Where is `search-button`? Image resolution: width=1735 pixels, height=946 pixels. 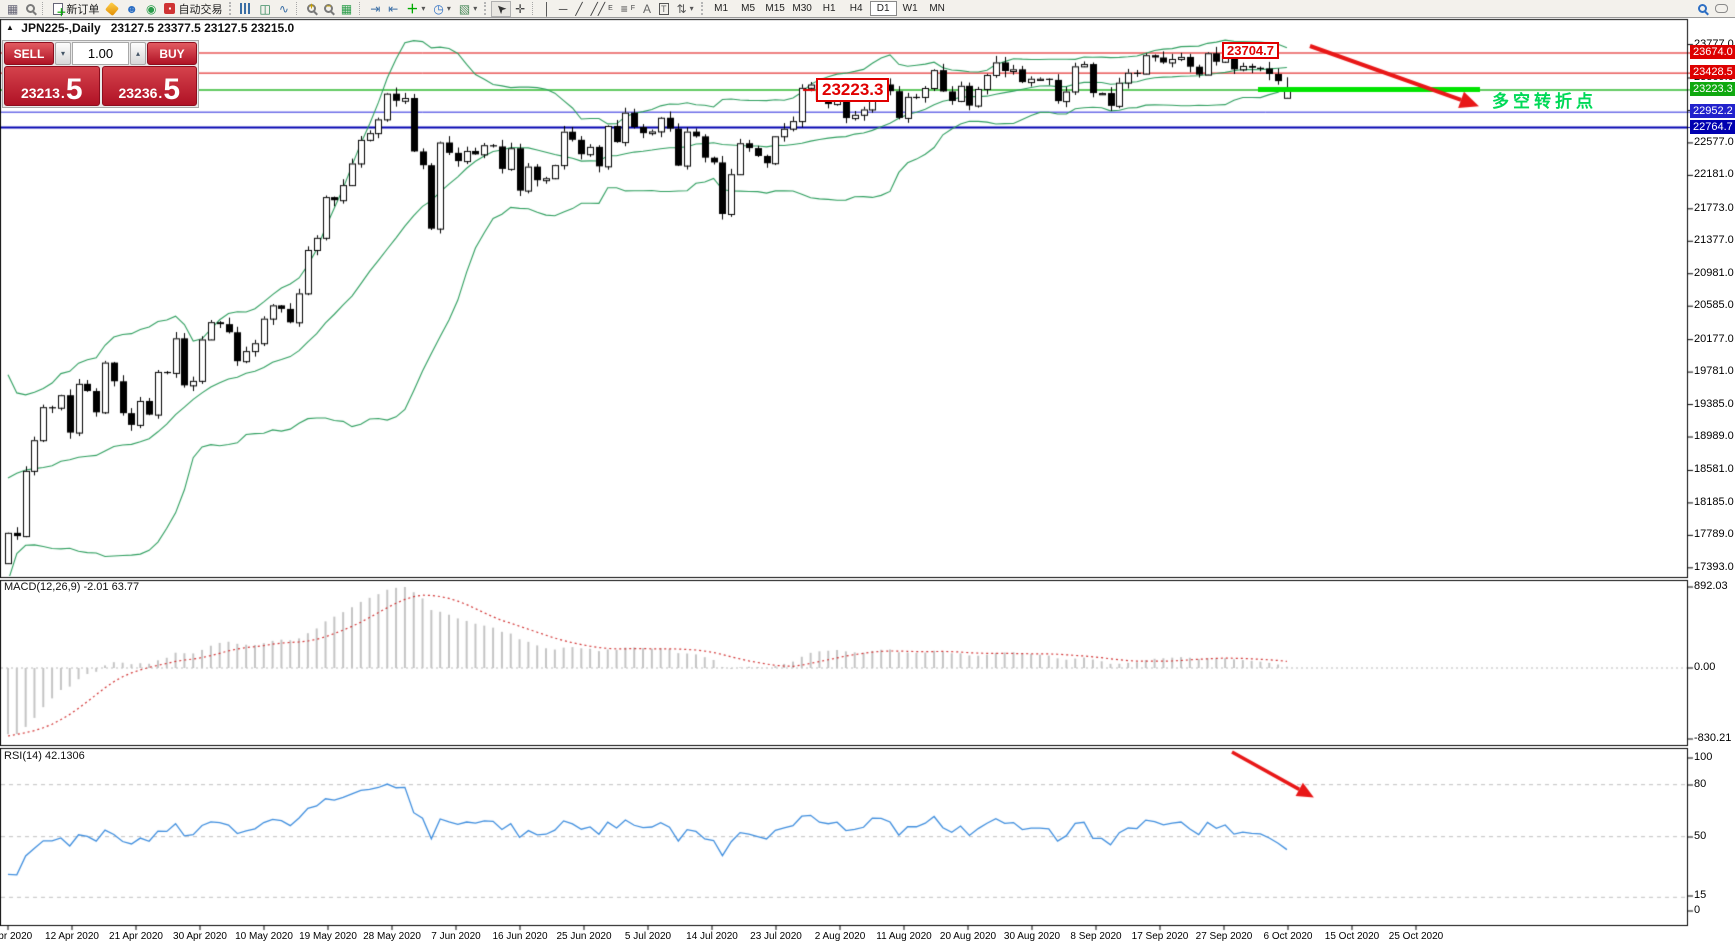
search-button is located at coordinates (1702, 9).